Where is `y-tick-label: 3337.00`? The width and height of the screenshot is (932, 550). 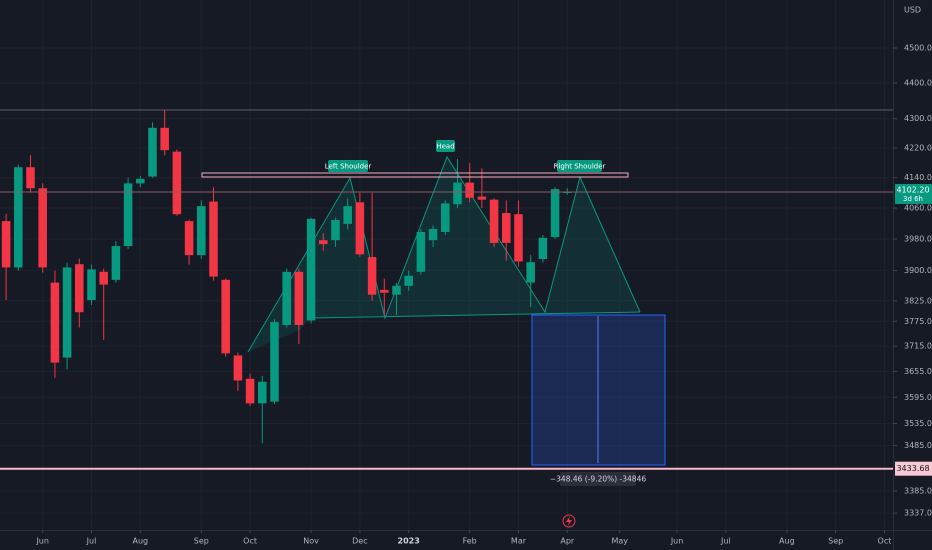
y-tick-label: 3337.00 is located at coordinates (918, 513).